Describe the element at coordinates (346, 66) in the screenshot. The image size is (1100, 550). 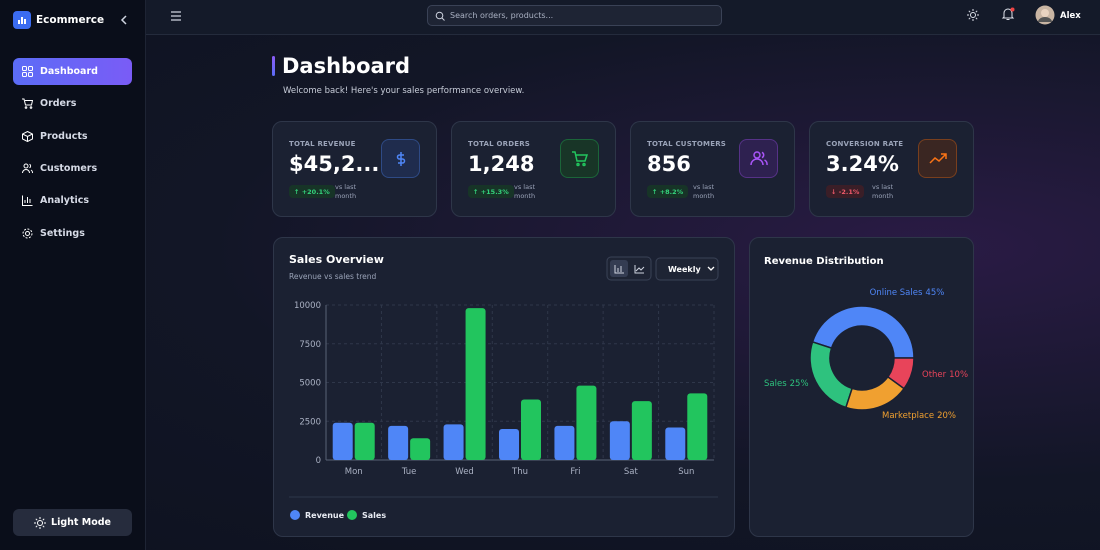
I see `page-title: Dashboard` at that location.